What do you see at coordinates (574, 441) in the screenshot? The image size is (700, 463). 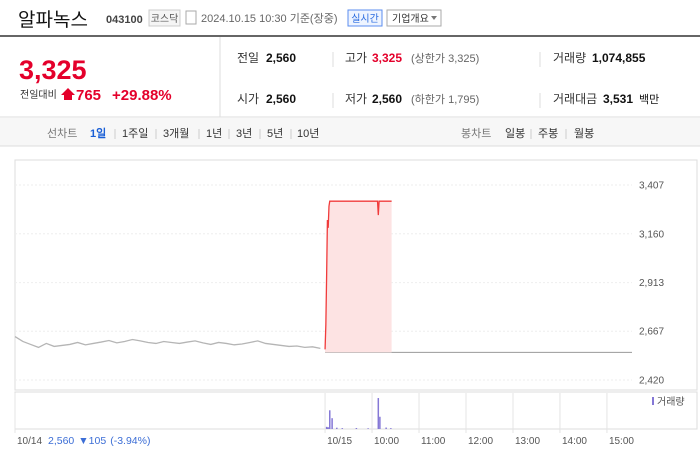 I see `x-tick-label: 14:00` at bounding box center [574, 441].